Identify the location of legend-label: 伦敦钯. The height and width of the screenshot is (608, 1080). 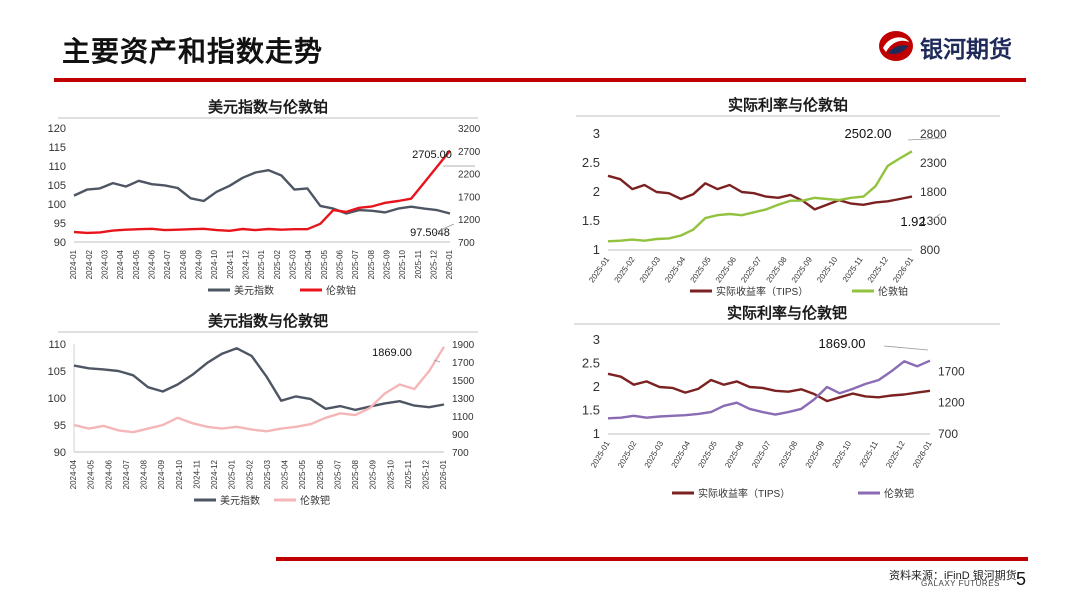
(315, 500).